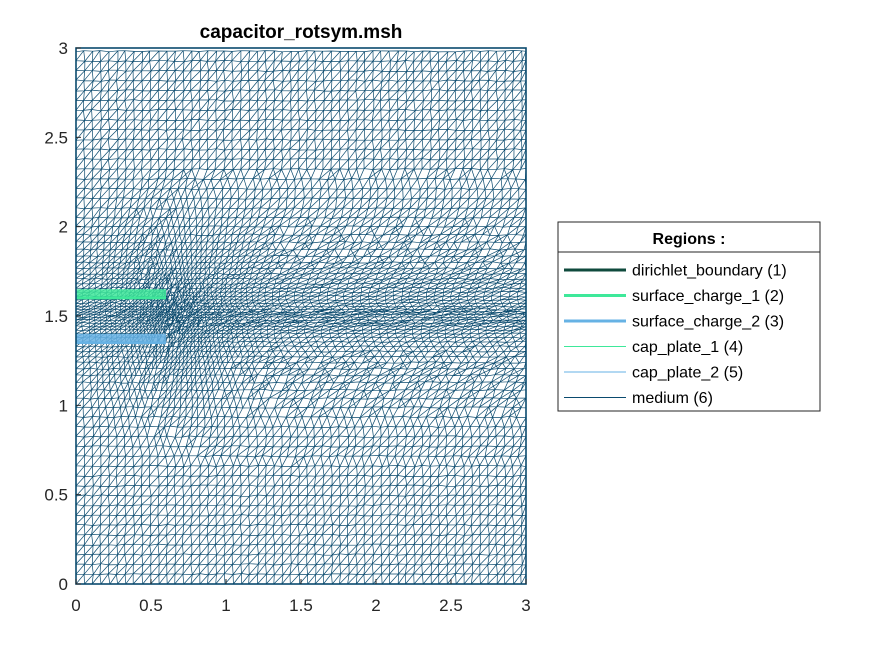  Describe the element at coordinates (451, 605) in the screenshot. I see `x-tick-label: 2.5` at that location.